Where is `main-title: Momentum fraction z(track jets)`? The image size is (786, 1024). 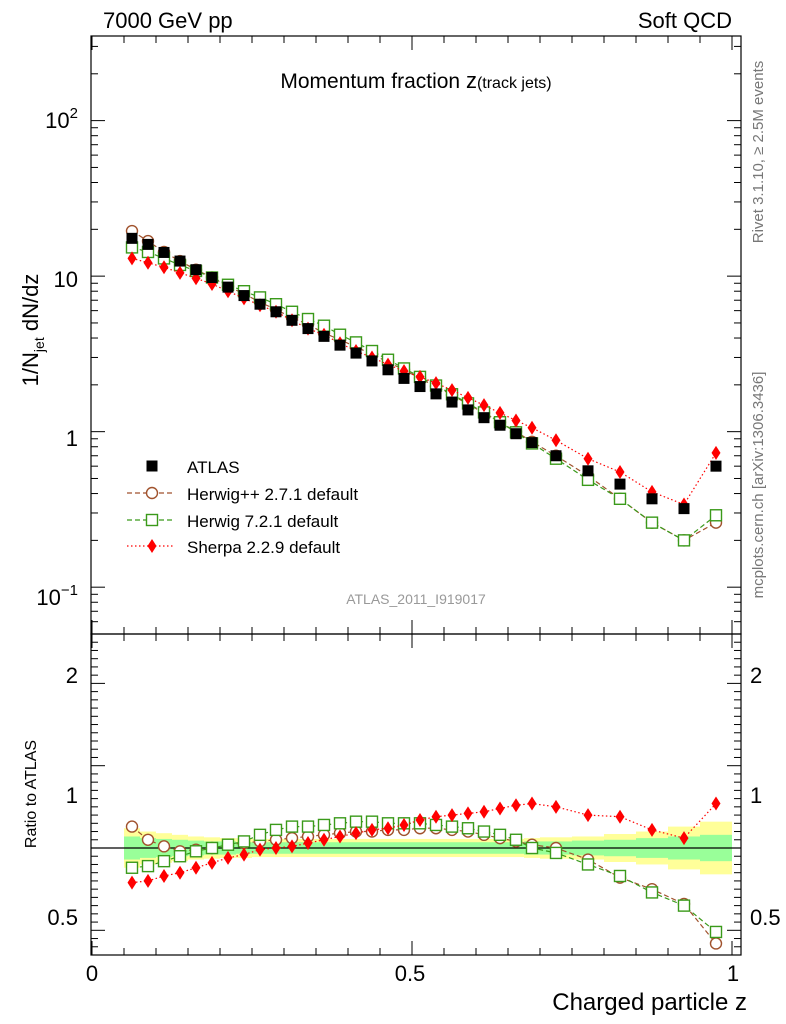
main-title: Momentum fraction z(track jets) is located at coordinates (415, 80).